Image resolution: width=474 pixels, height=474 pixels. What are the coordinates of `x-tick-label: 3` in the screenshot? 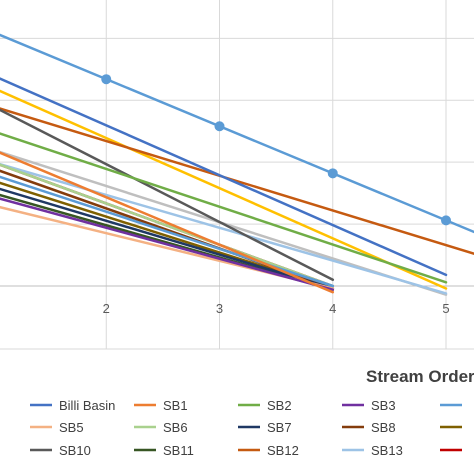 It's located at (219, 308).